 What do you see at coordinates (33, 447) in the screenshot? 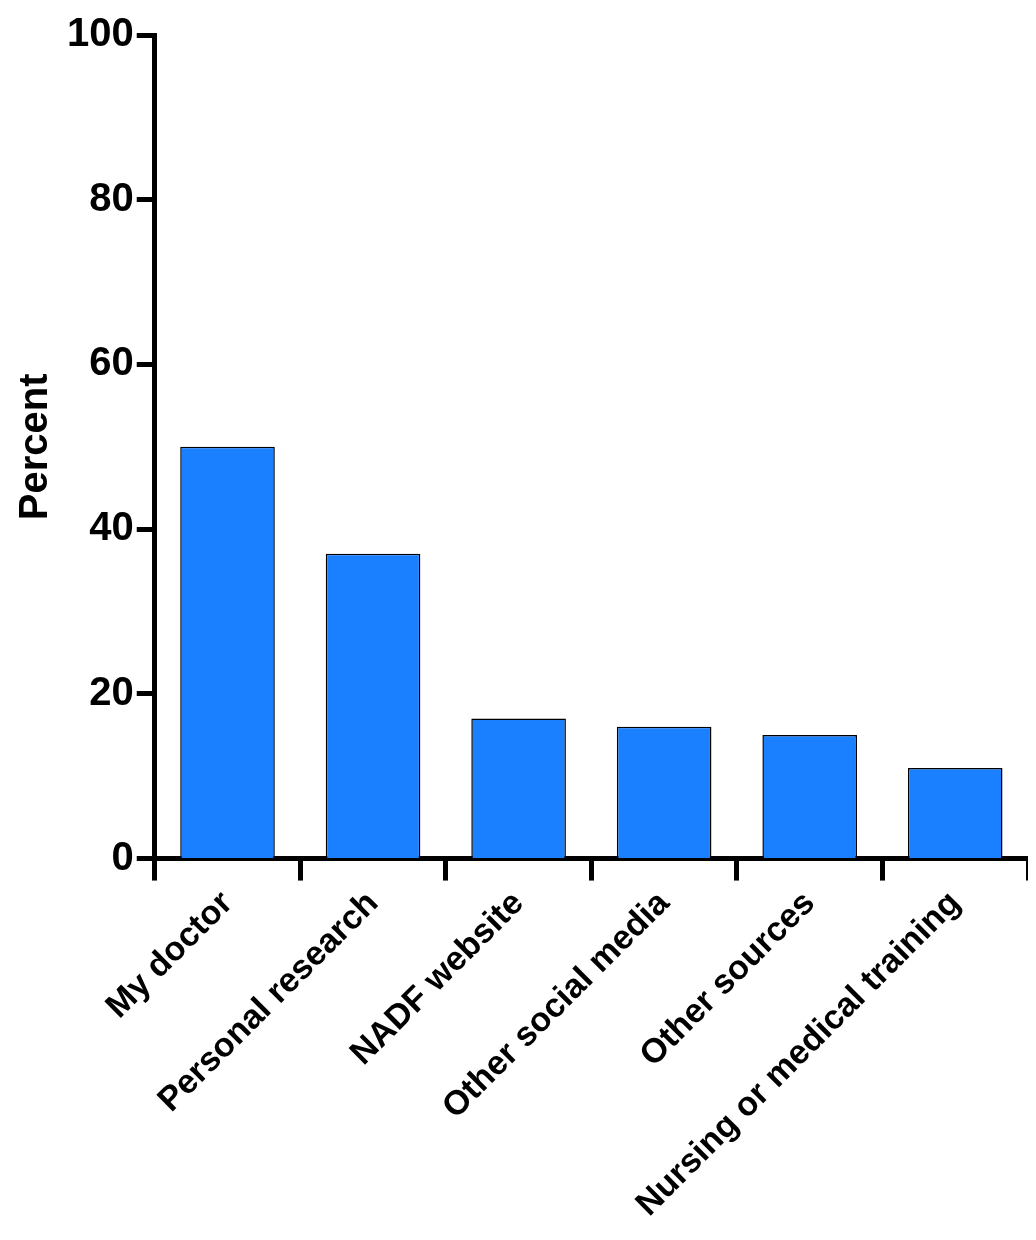
I see `y-axis-title: Percent` at bounding box center [33, 447].